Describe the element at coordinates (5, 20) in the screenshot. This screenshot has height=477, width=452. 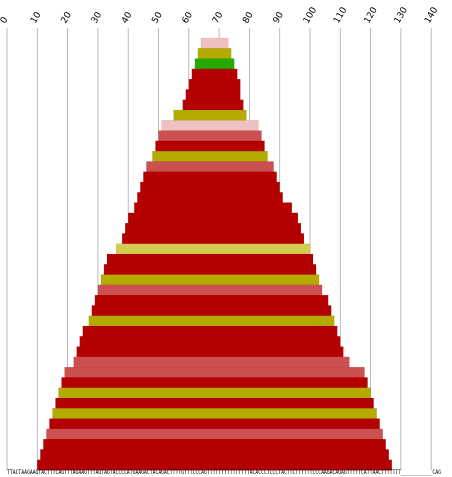
I see `x-tick-label: 0` at that location.